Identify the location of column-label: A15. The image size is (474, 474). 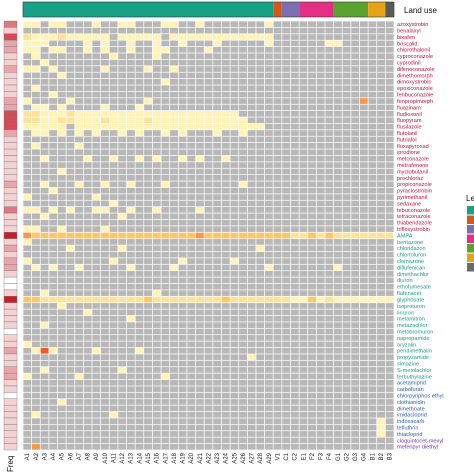
(149, 457).